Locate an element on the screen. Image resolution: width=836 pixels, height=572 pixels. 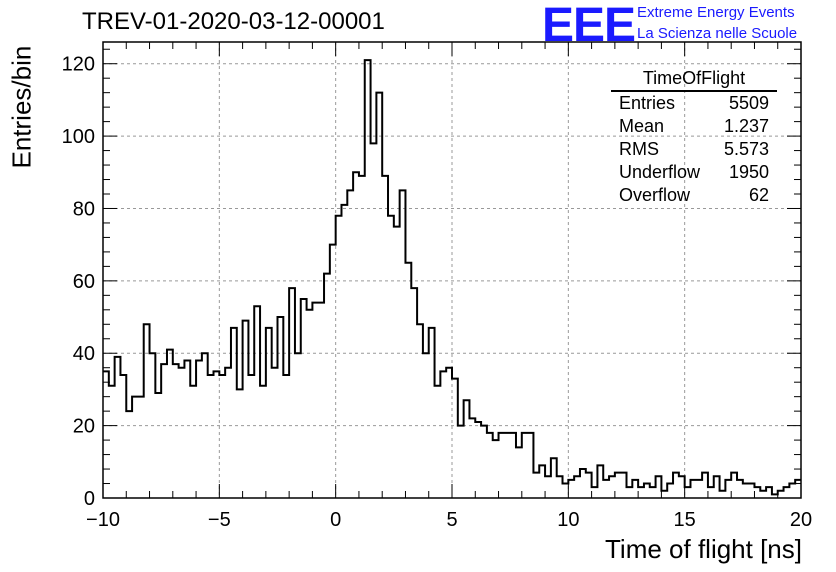
logo-line-1: Extreme Energy Events is located at coordinates (716, 12).